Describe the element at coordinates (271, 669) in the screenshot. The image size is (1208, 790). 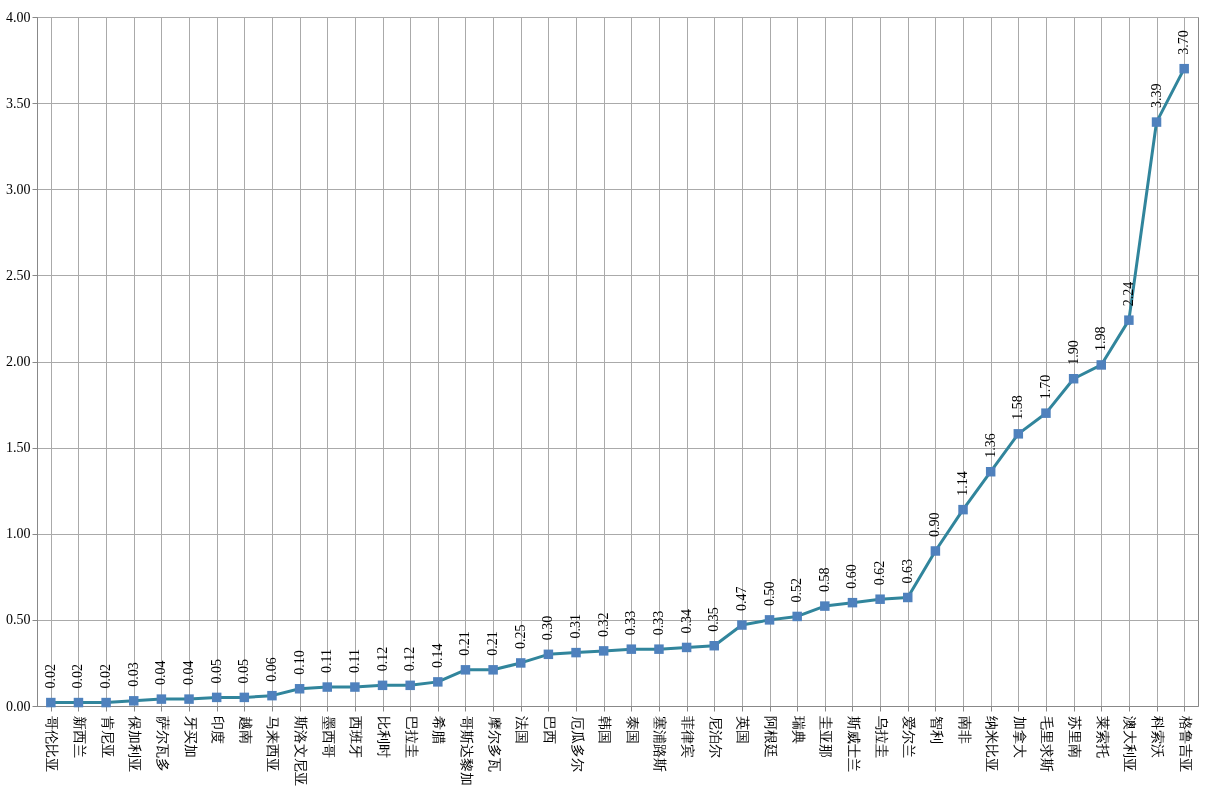
I see `data-label: 0.06` at that location.